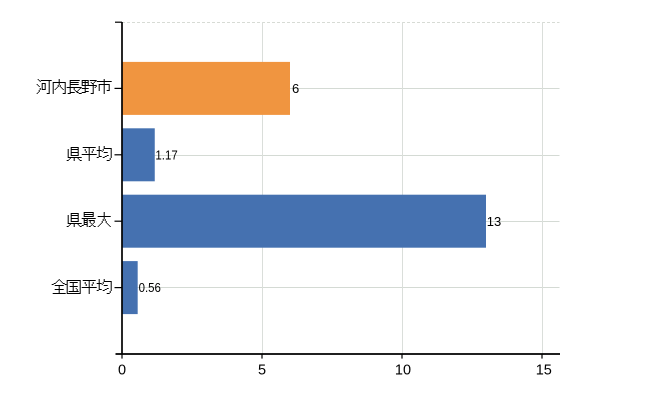 This screenshot has height=405, width=650. What do you see at coordinates (403, 371) in the screenshot?
I see `svg-text: 10` at bounding box center [403, 371].